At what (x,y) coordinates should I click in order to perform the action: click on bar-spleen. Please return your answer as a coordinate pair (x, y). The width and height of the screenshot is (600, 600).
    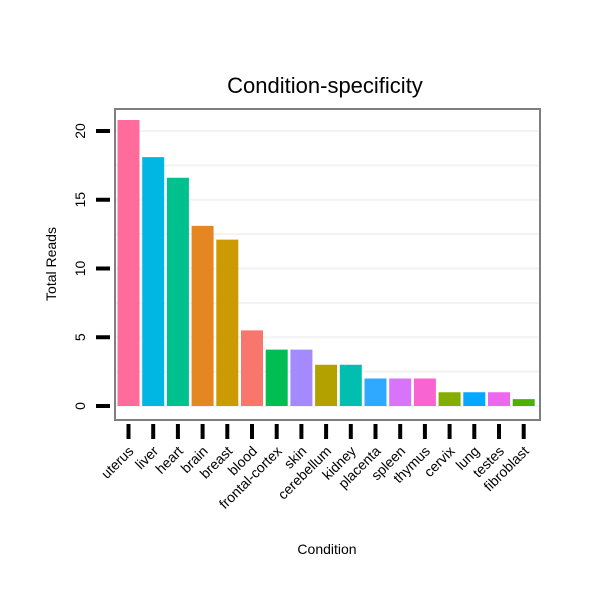
    Looking at the image, I should click on (400, 392).